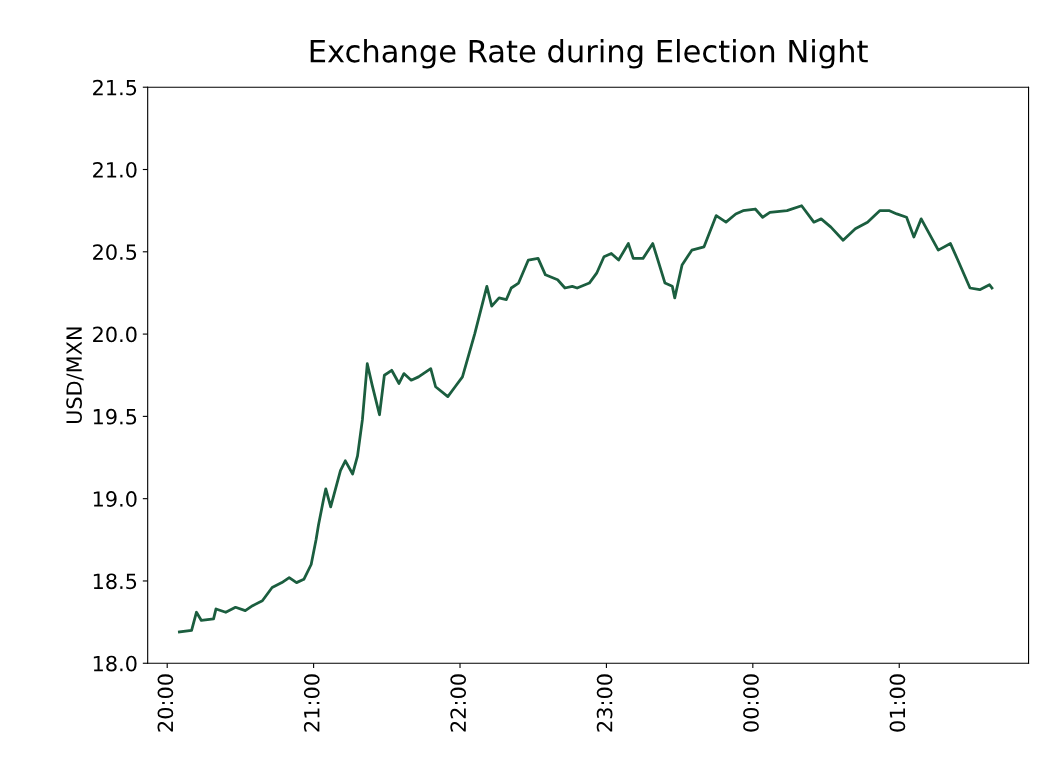 The image size is (1040, 765). Describe the element at coordinates (897, 703) in the screenshot. I see `x-tick-label: 01:00` at that location.